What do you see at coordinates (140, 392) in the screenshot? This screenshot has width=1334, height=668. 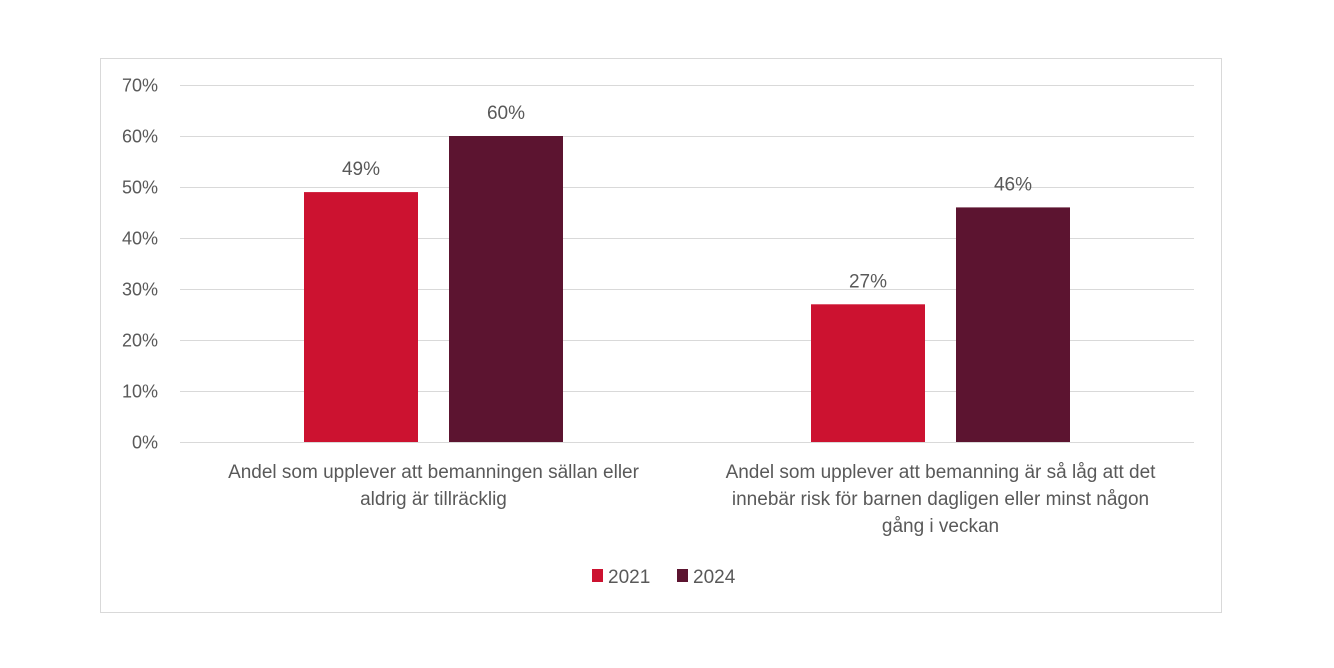 I see `y-tick-label: 10%` at bounding box center [140, 392].